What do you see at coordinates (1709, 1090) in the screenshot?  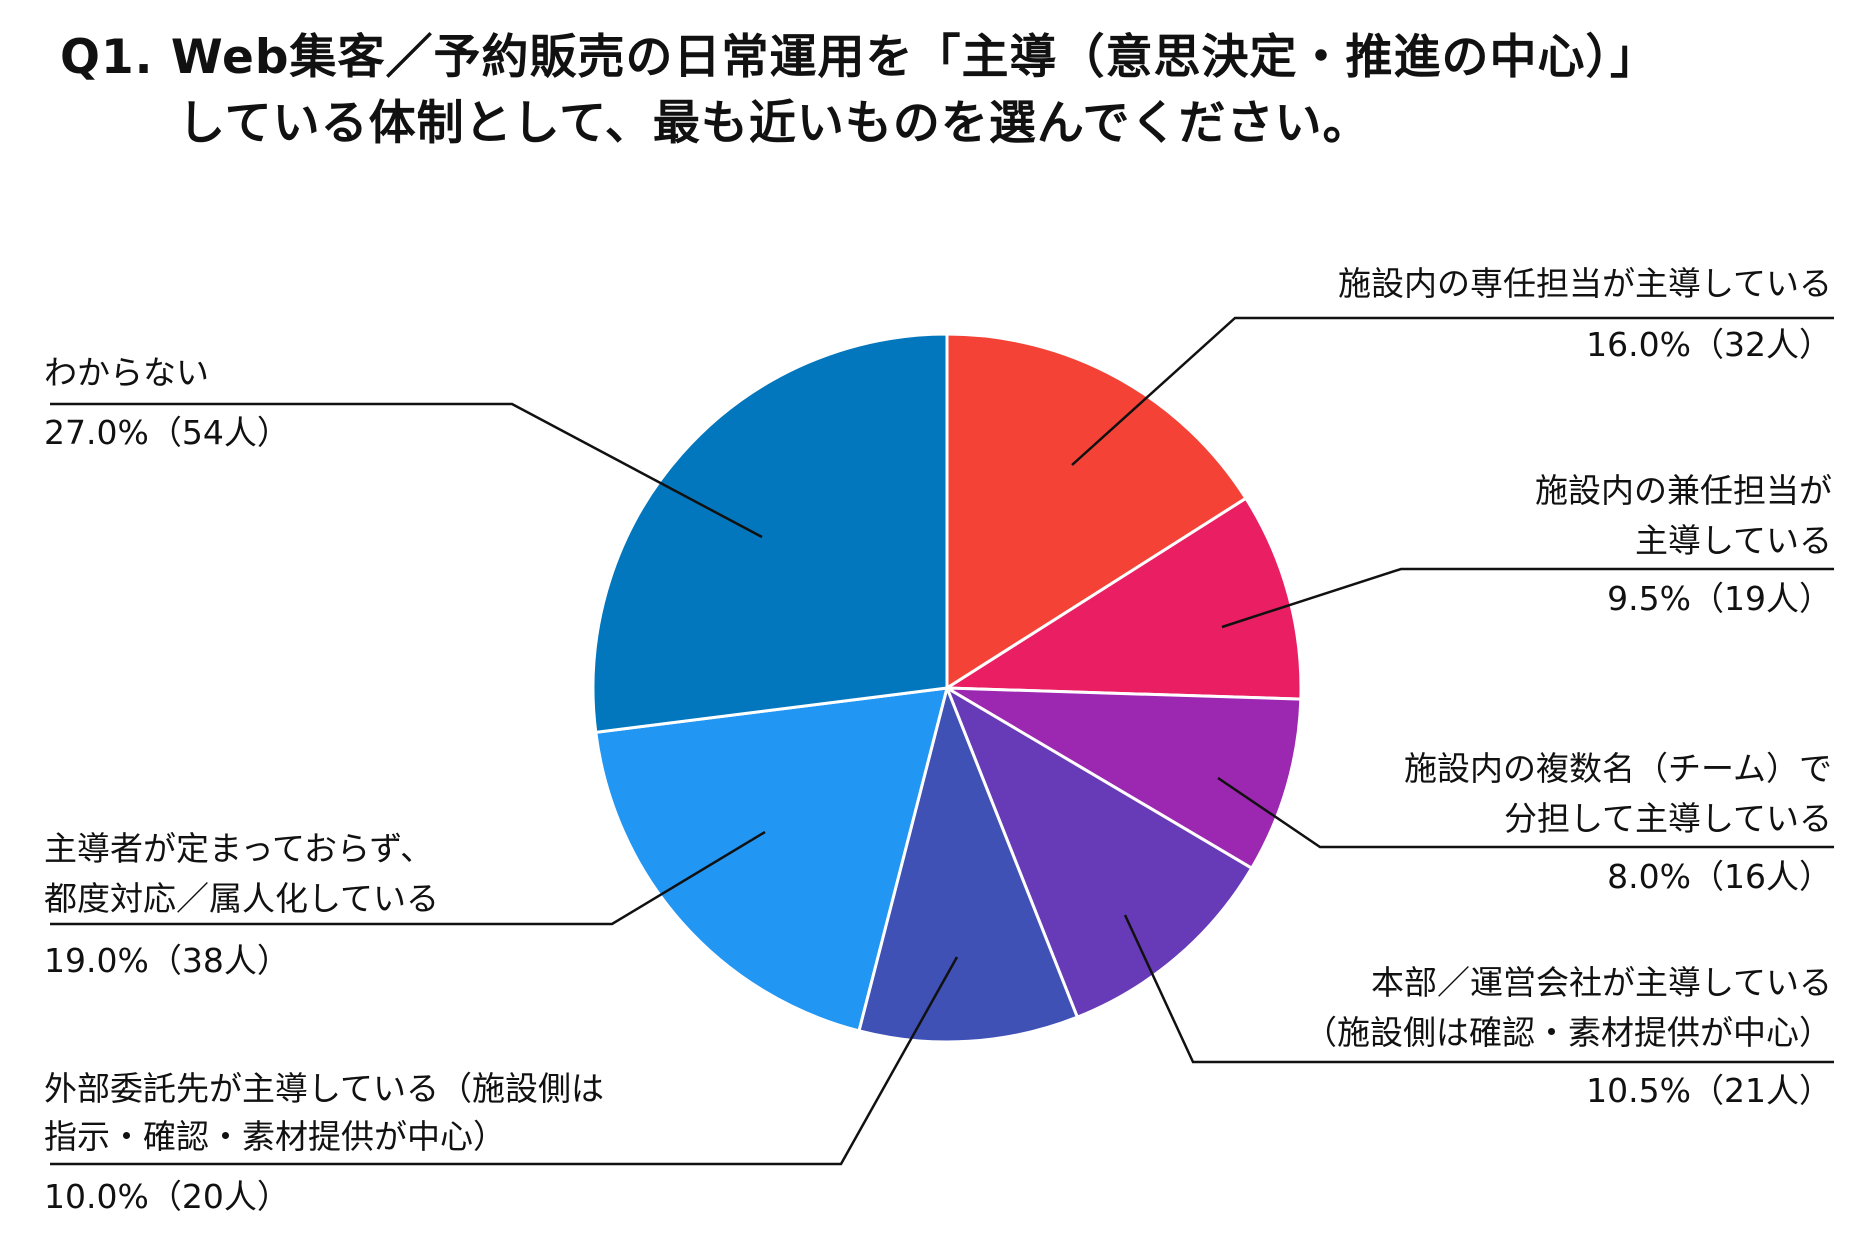 I see `slice-3-value: 10.5%（21人）` at bounding box center [1709, 1090].